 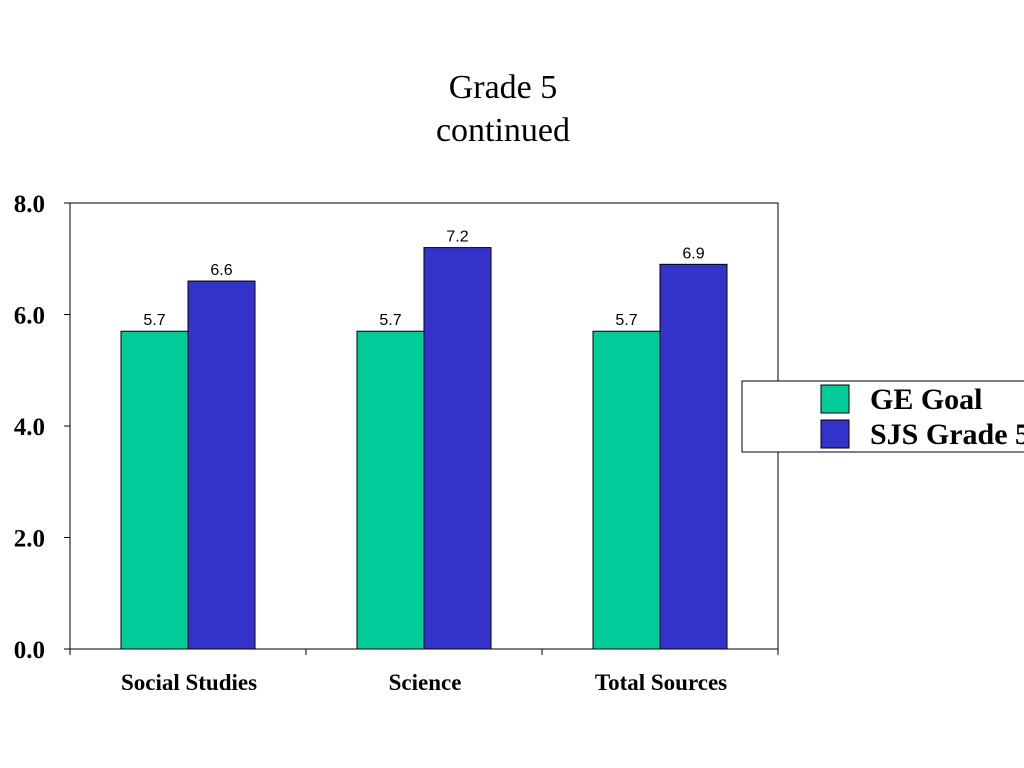 What do you see at coordinates (947, 434) in the screenshot?
I see `legend-label: SJS Grade 5` at bounding box center [947, 434].